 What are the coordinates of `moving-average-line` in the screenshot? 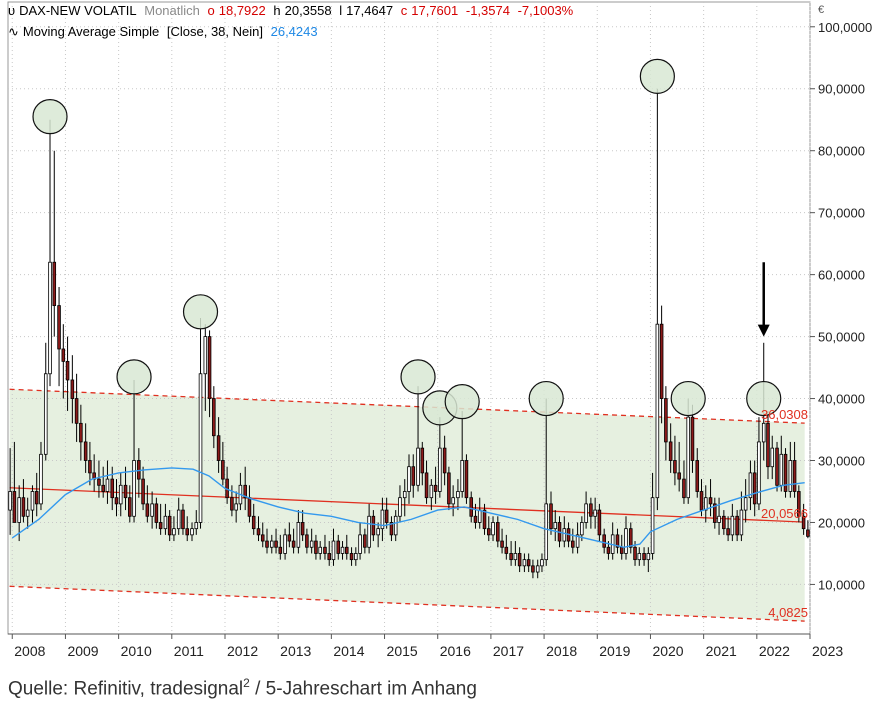 It's located at (408, 507).